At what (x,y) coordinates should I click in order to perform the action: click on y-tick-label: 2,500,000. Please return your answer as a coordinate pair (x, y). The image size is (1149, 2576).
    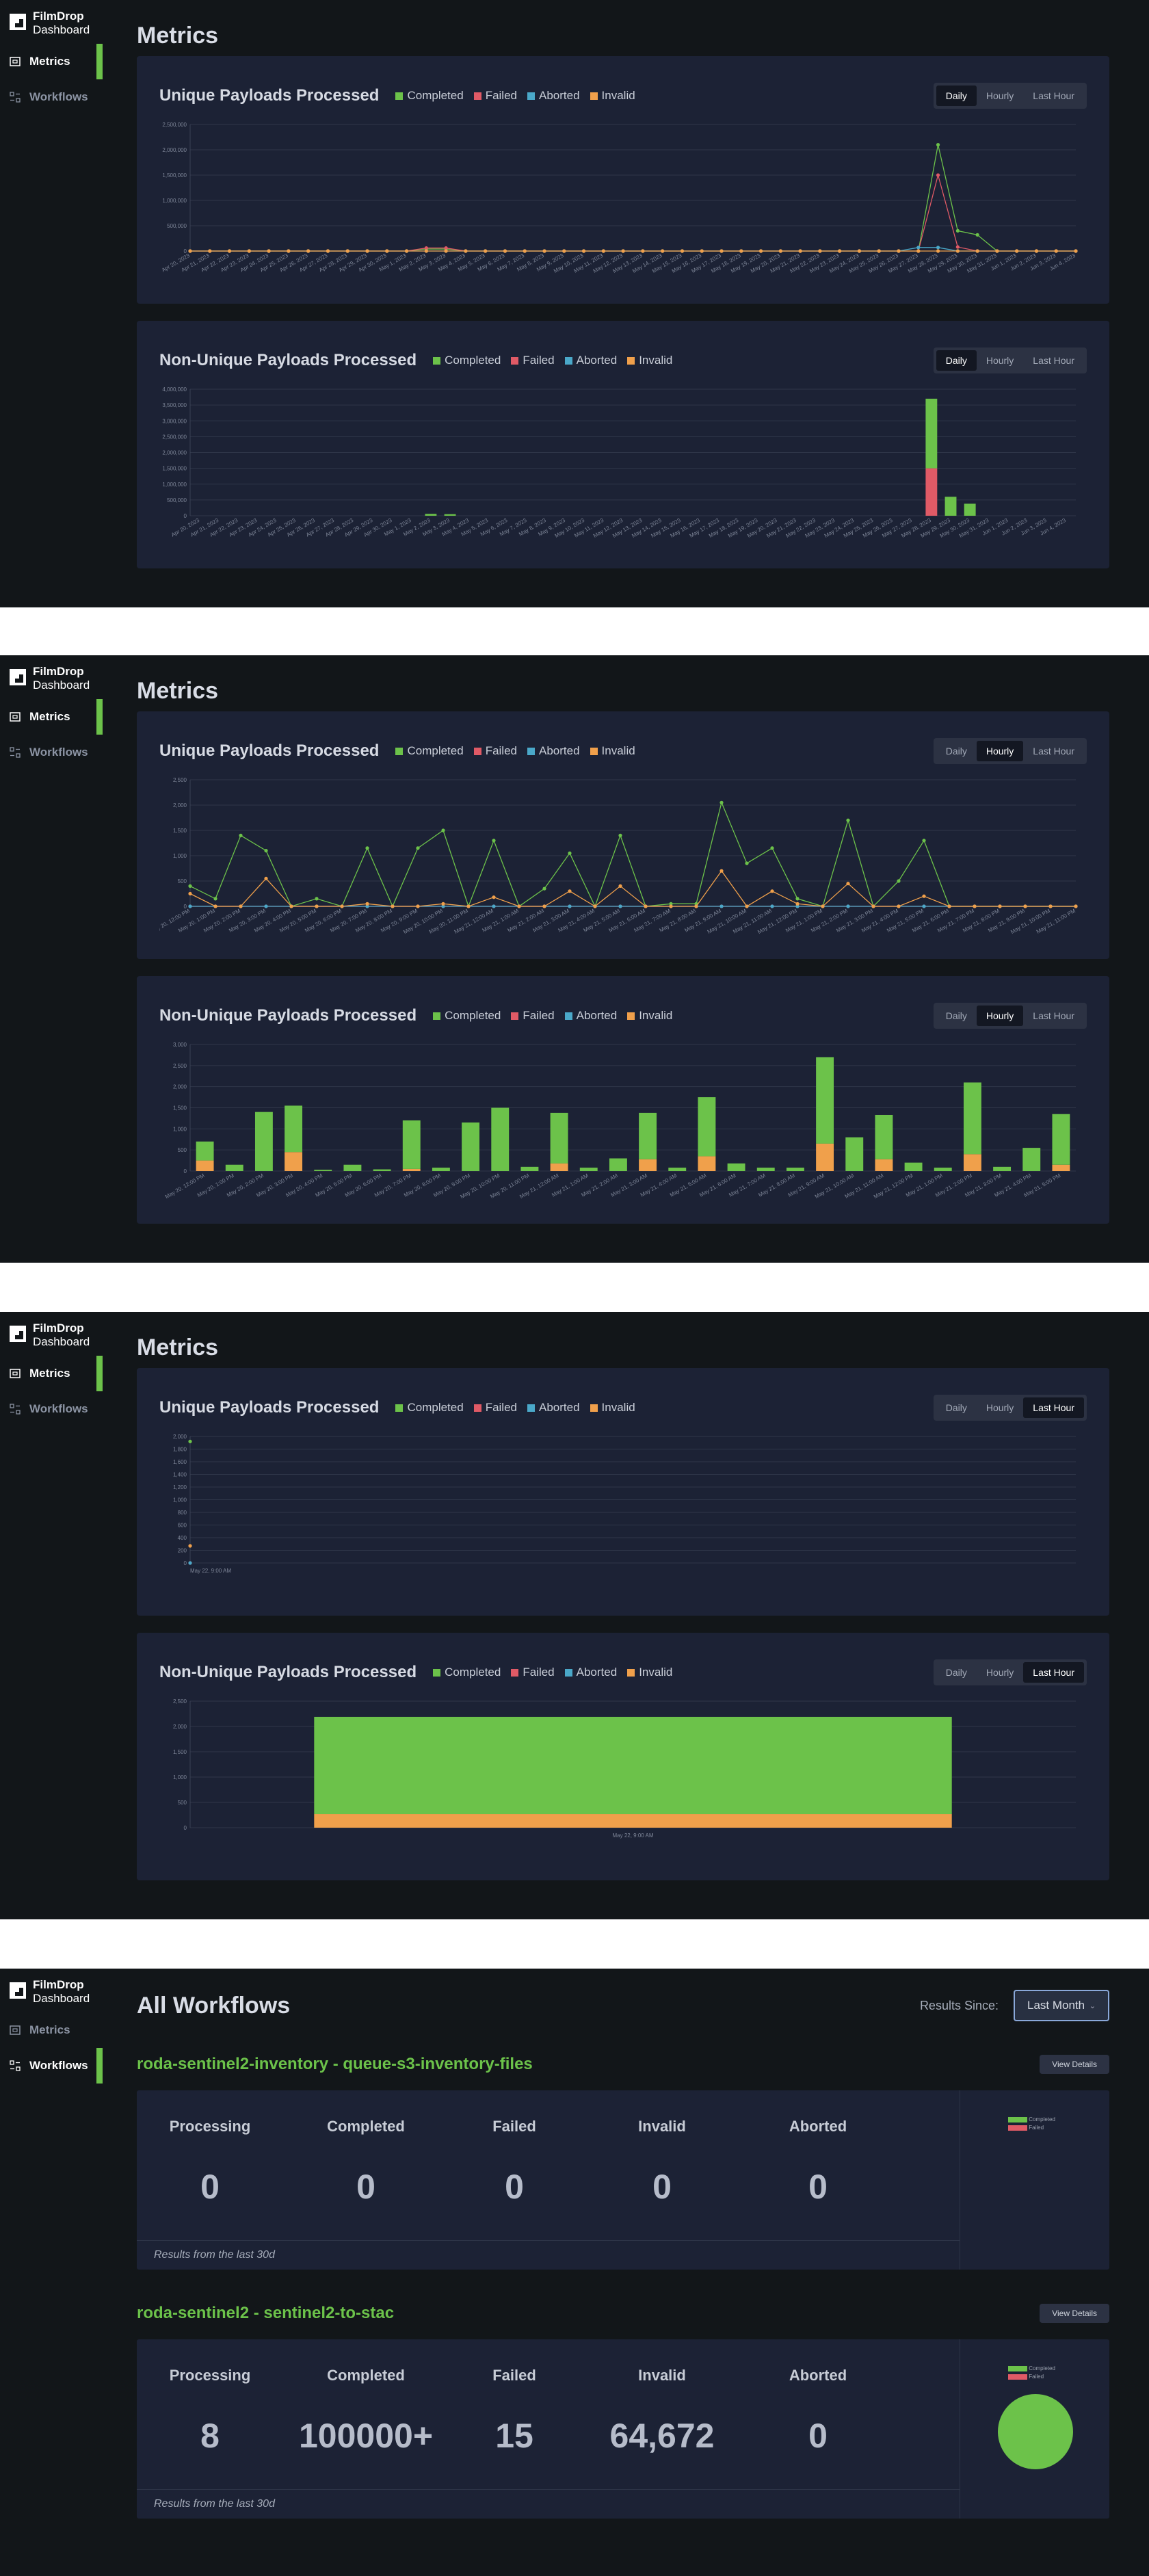
    Looking at the image, I should click on (174, 437).